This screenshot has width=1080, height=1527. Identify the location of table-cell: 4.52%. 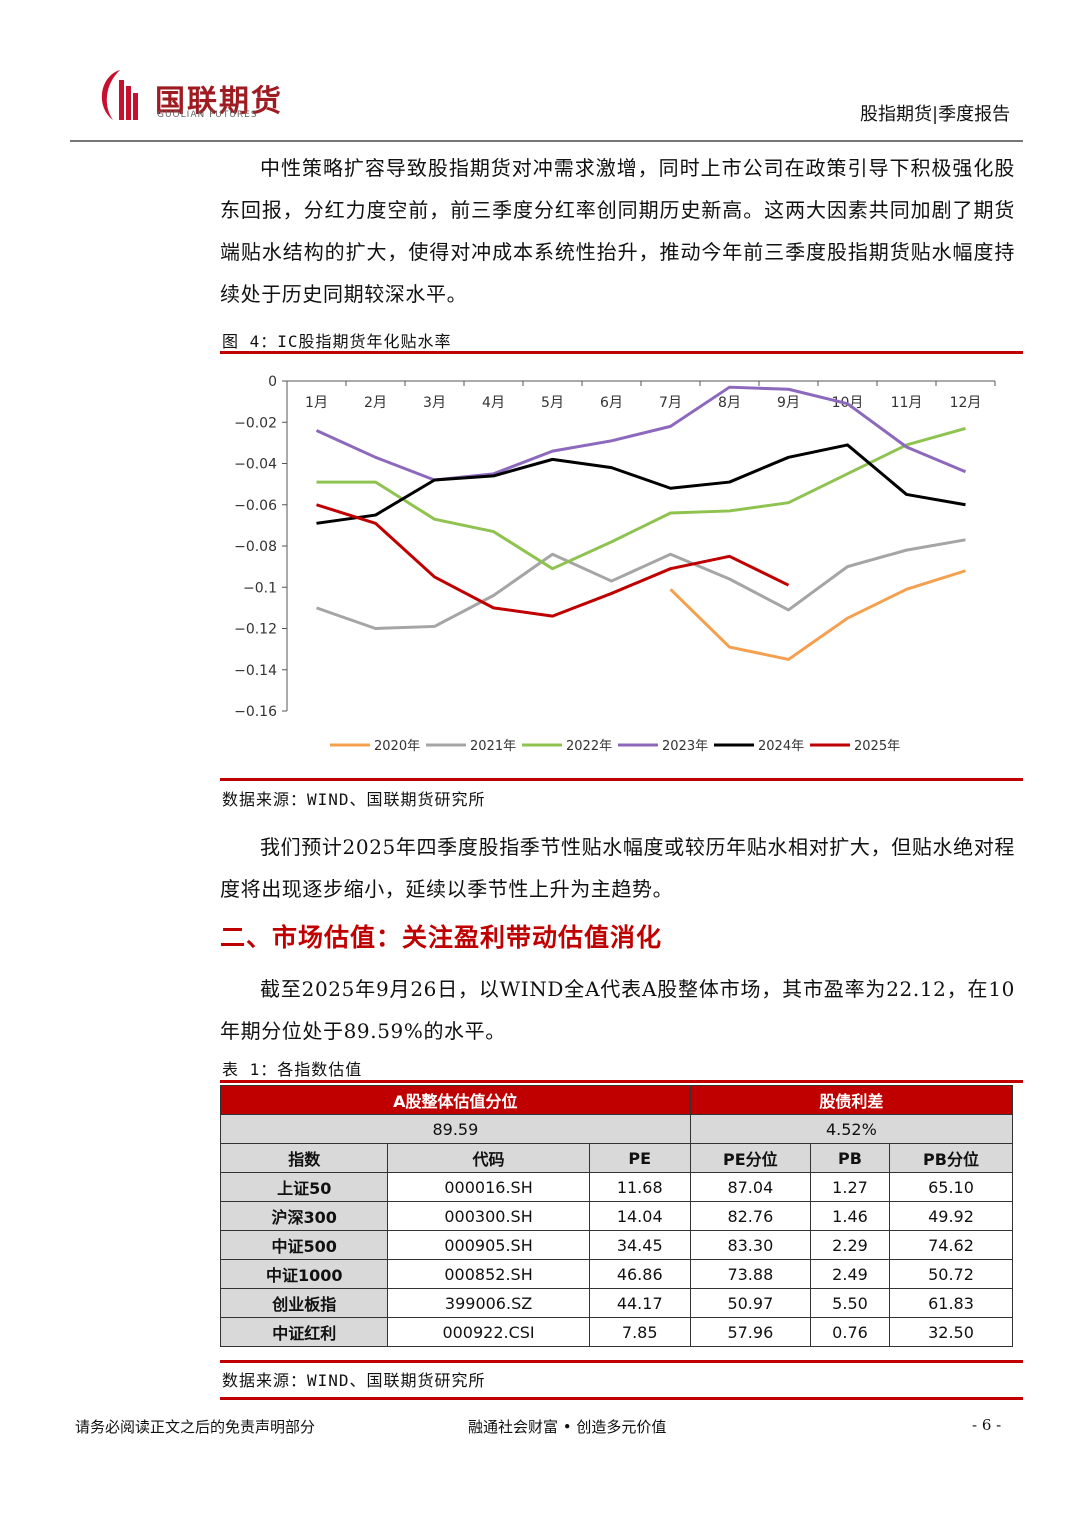
(851, 1129).